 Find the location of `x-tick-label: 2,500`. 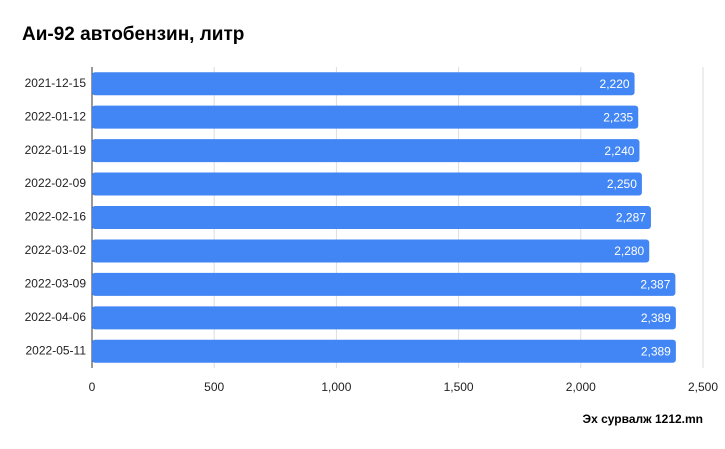

x-tick-label: 2,500 is located at coordinates (703, 387).